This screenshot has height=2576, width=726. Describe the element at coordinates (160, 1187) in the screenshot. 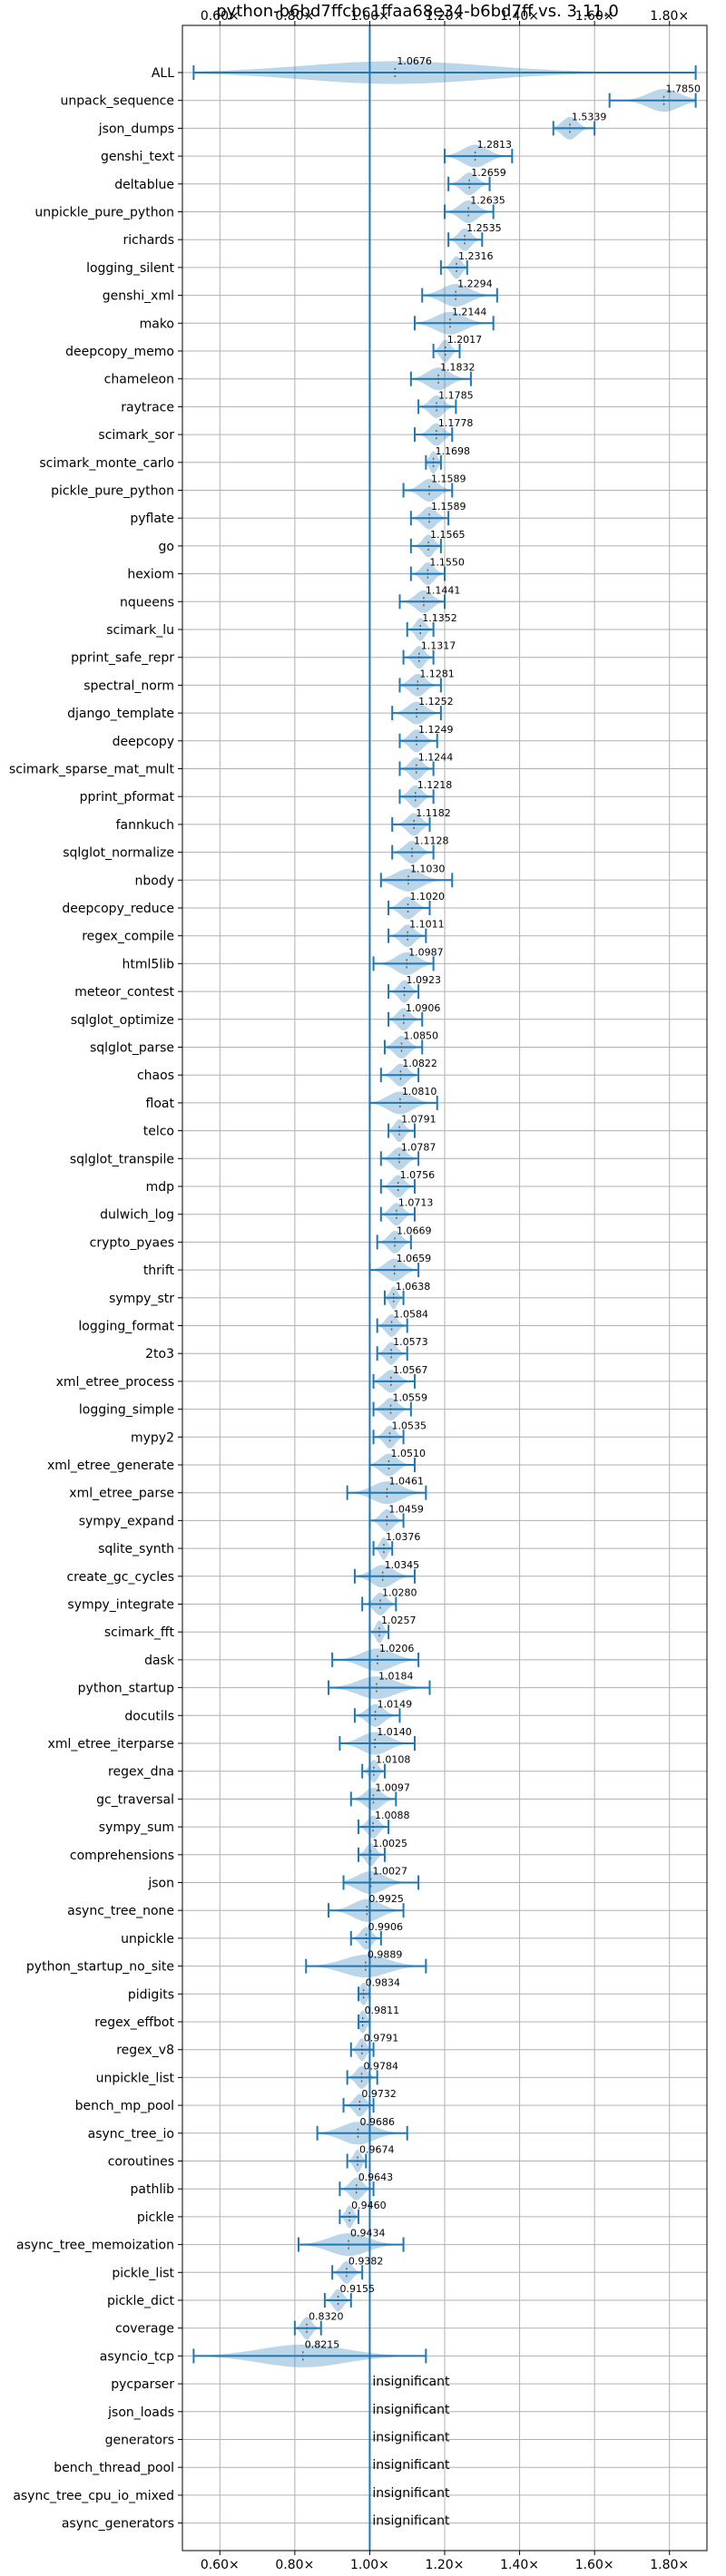

I see `category-label: mdp` at that location.